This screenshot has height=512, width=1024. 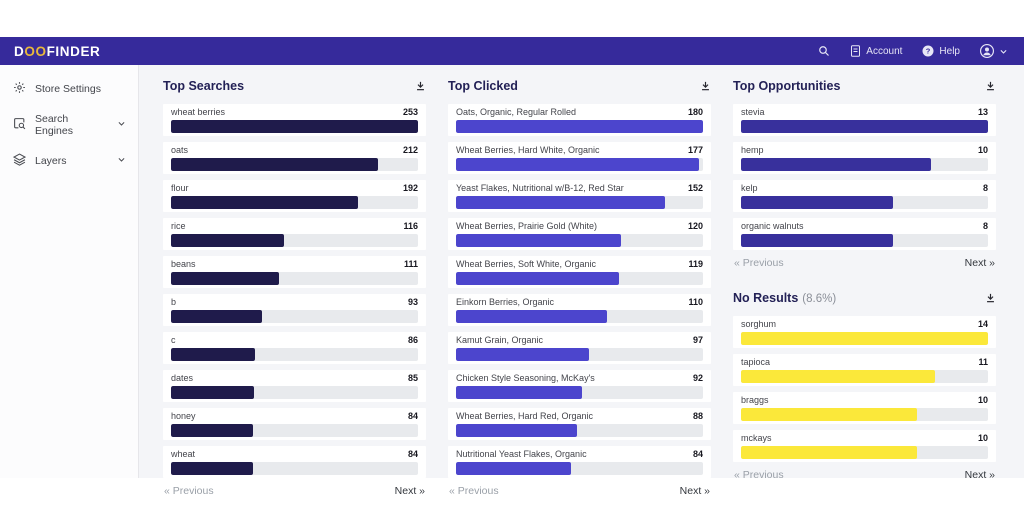 What do you see at coordinates (410, 264) in the screenshot?
I see `item-value: 111` at bounding box center [410, 264].